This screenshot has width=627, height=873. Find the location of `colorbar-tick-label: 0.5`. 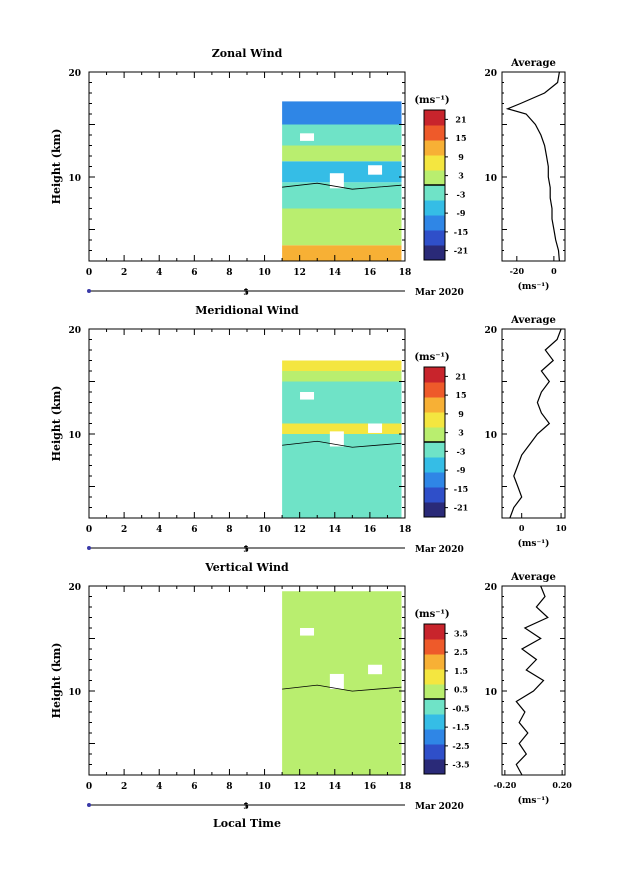

colorbar-tick-label: 0.5 is located at coordinates (461, 690).